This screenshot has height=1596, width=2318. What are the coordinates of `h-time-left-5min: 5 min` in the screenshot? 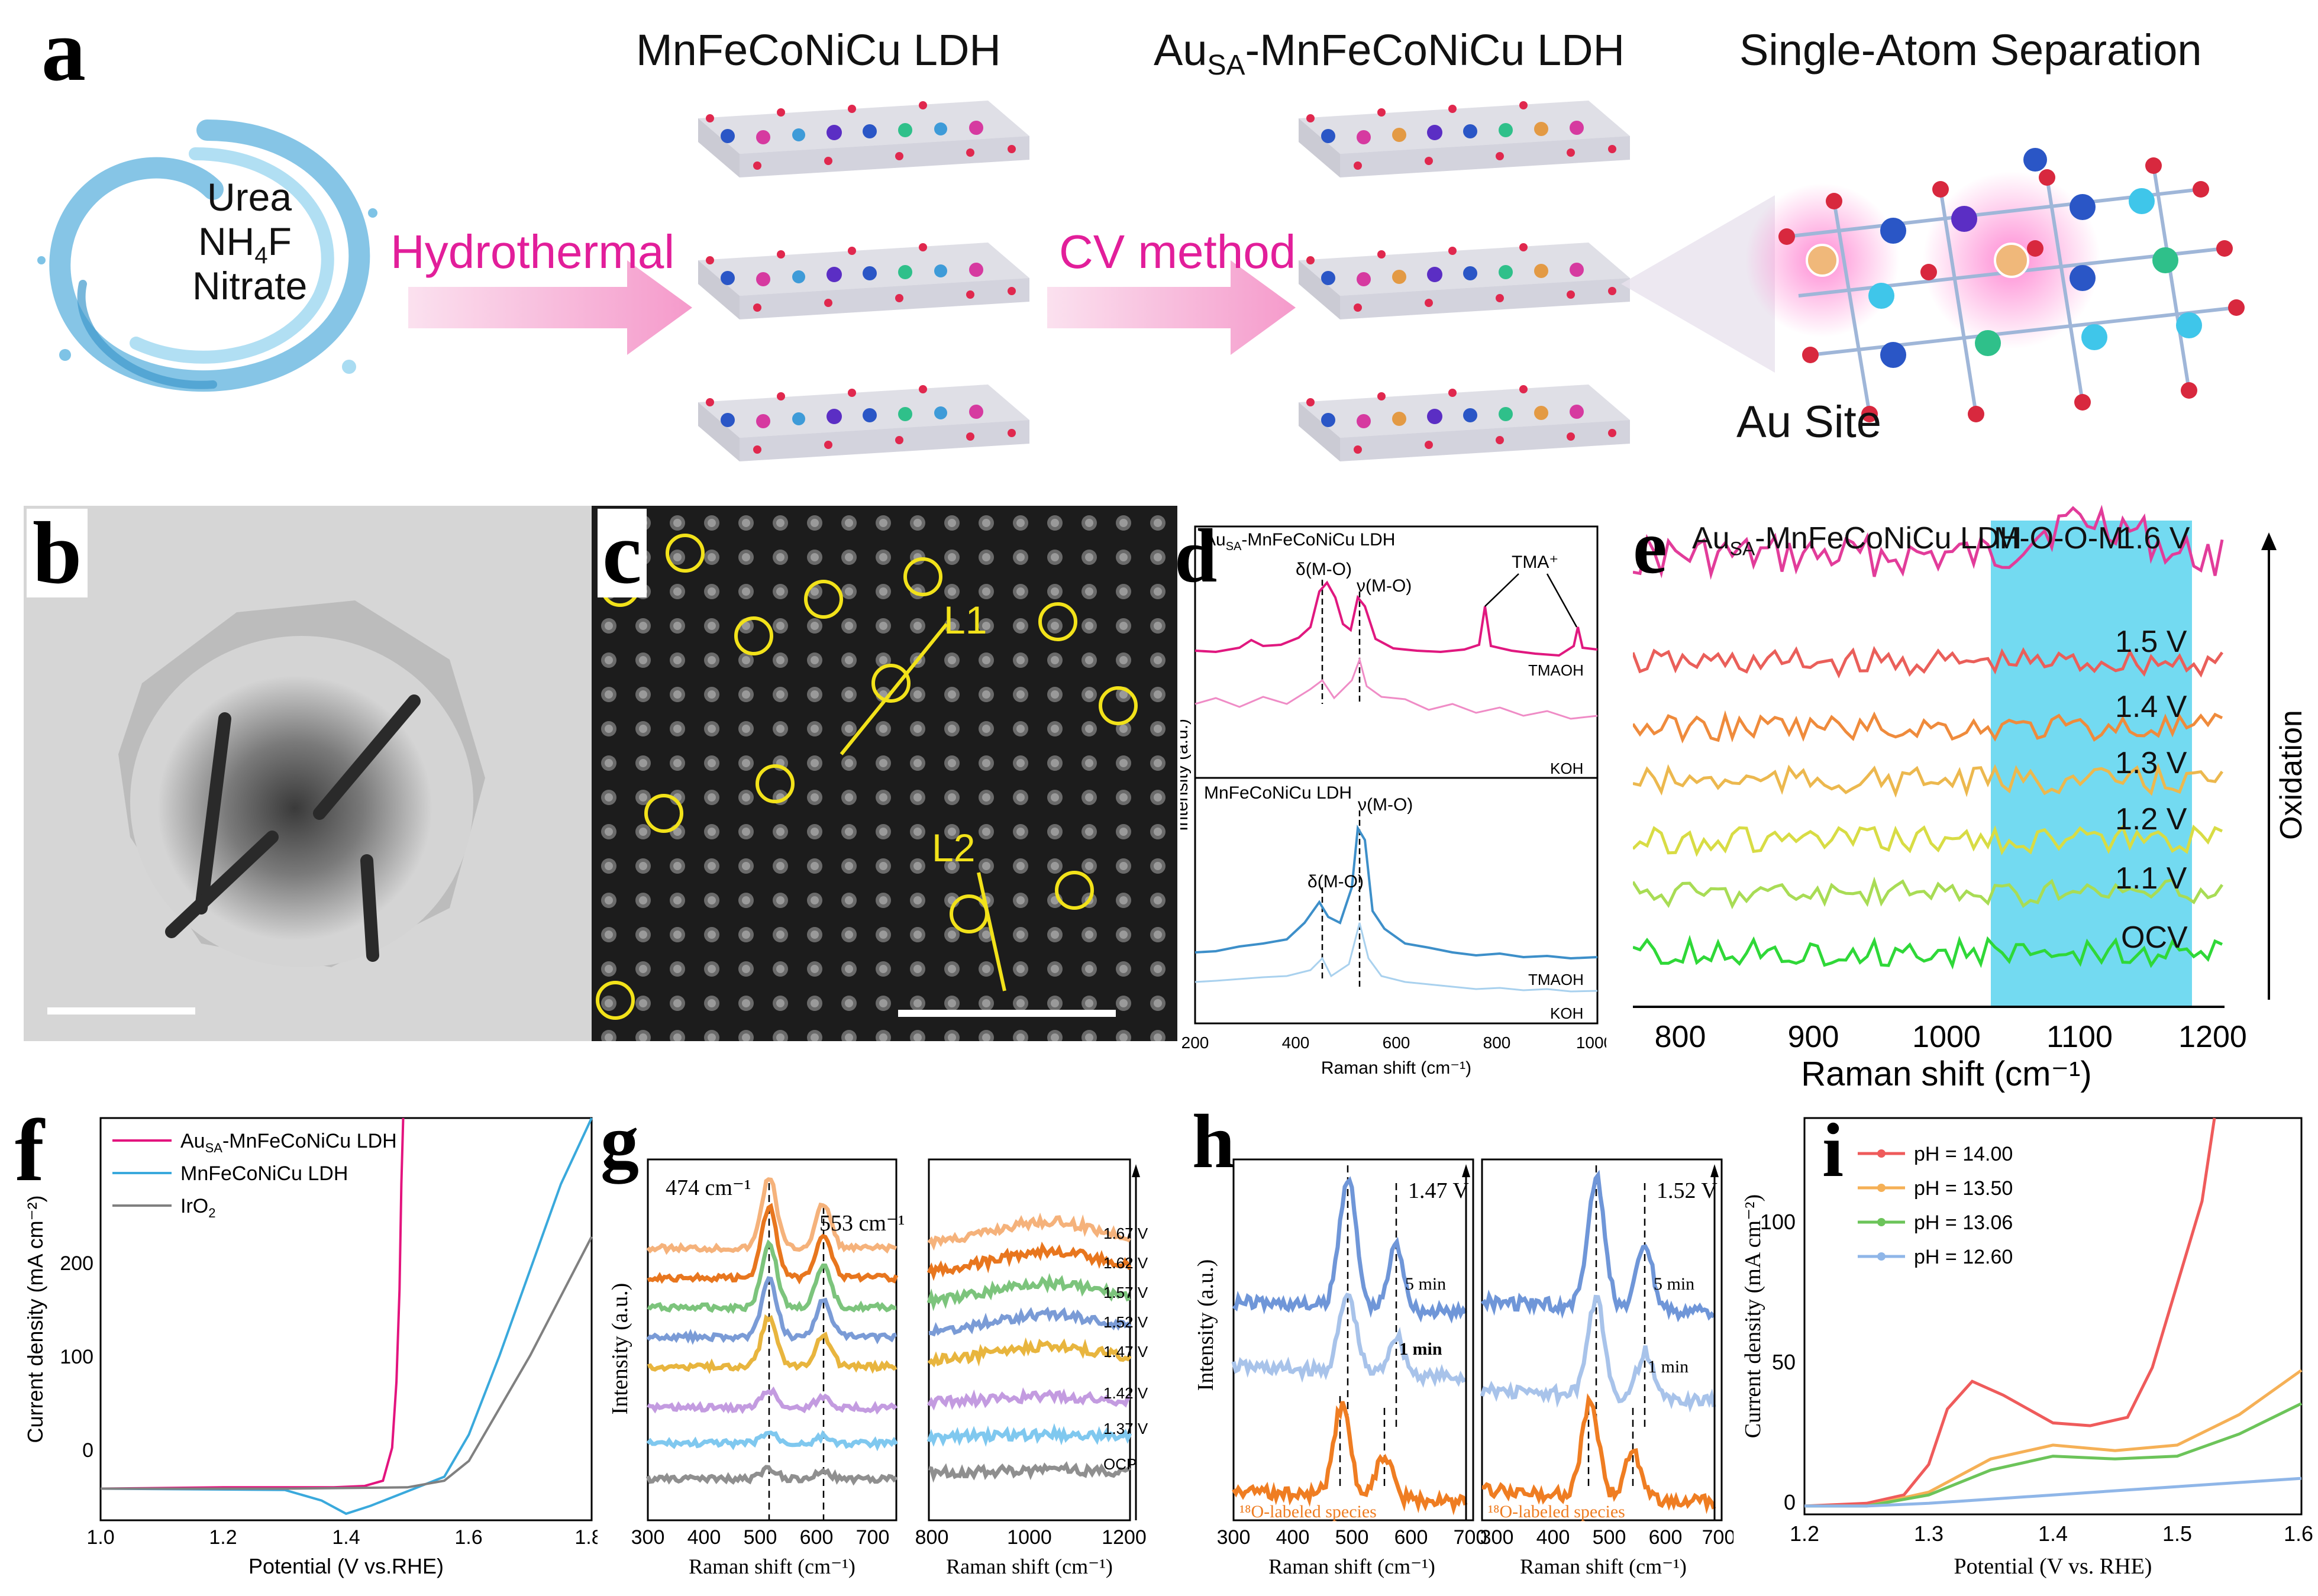 It's located at (1425, 1284).